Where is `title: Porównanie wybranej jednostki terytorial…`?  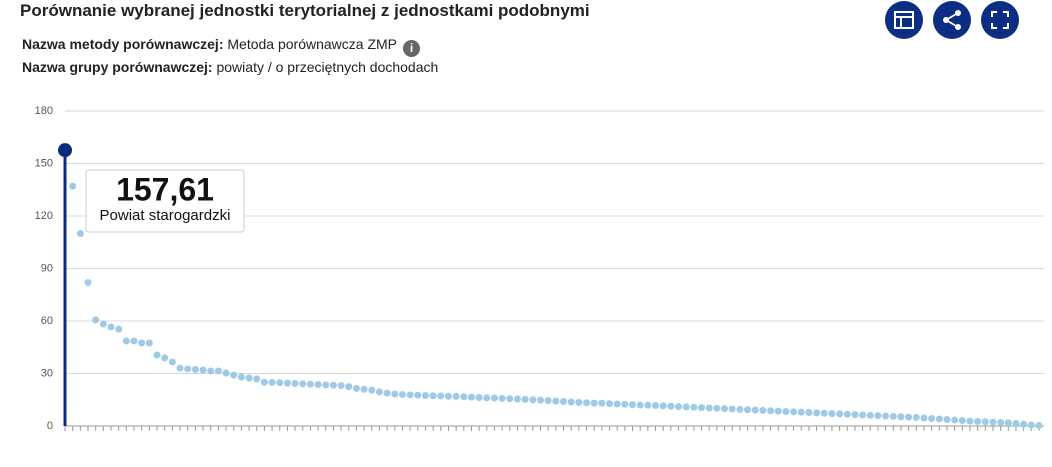 title: Porównanie wybranej jednostki terytorial… is located at coordinates (305, 10).